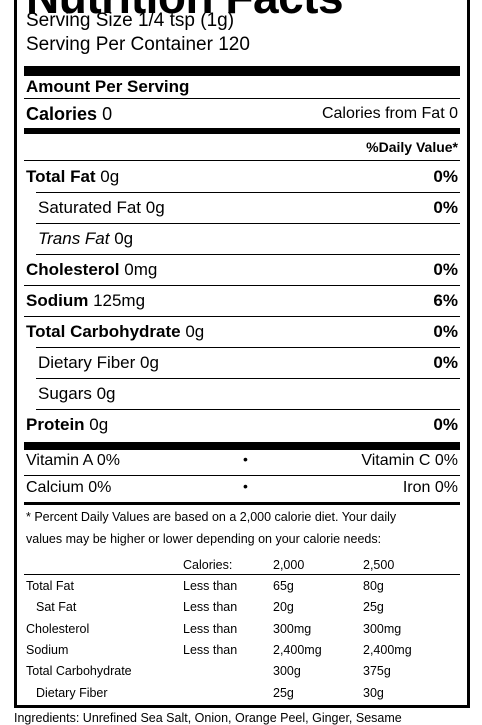  I want to click on vitamin-right: Iron 0%, so click(430, 487).